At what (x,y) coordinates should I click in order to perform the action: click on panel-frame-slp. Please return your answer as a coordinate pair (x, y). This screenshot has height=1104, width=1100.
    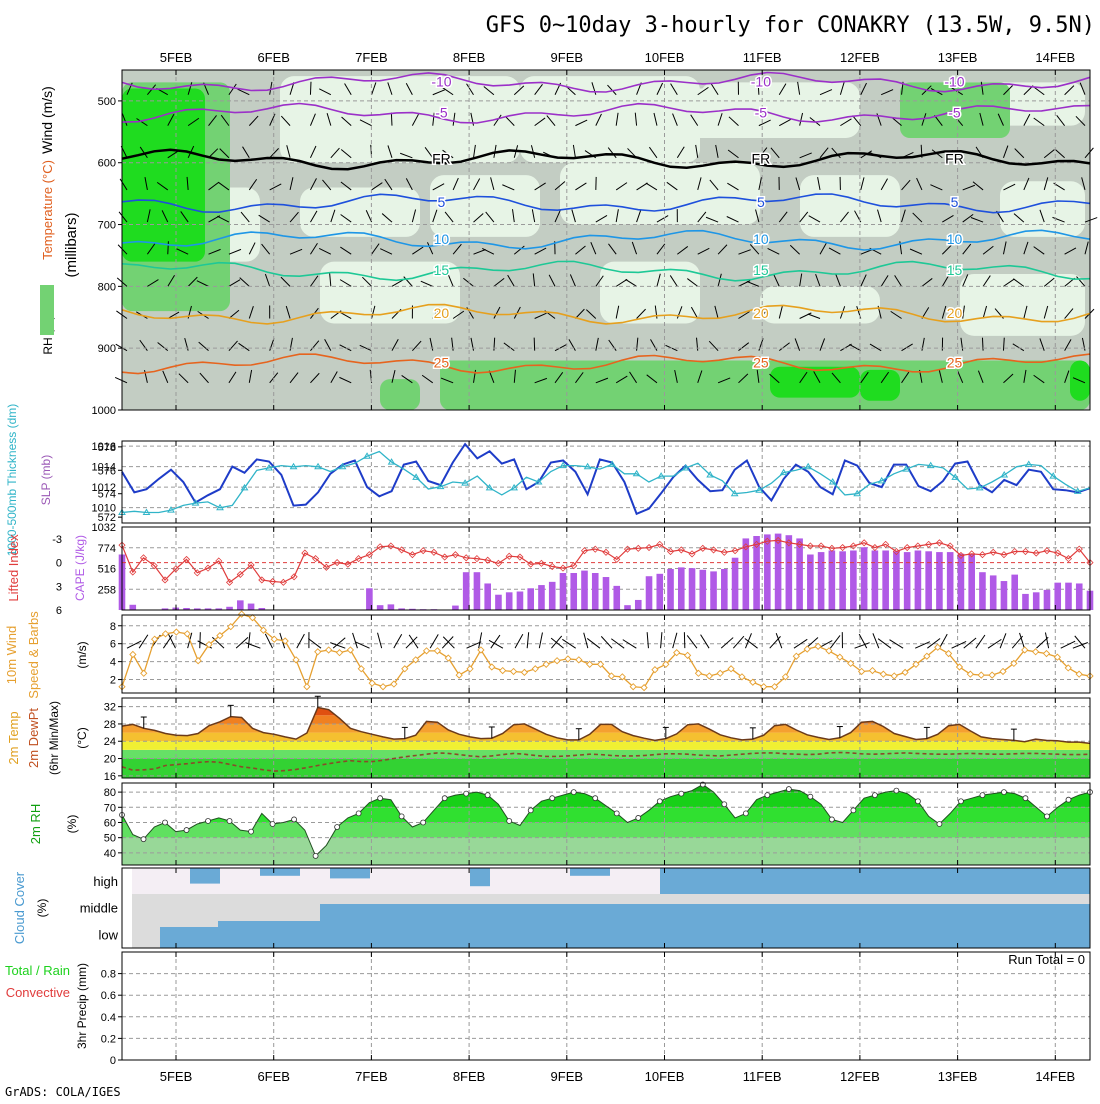
    Looking at the image, I should click on (606, 482).